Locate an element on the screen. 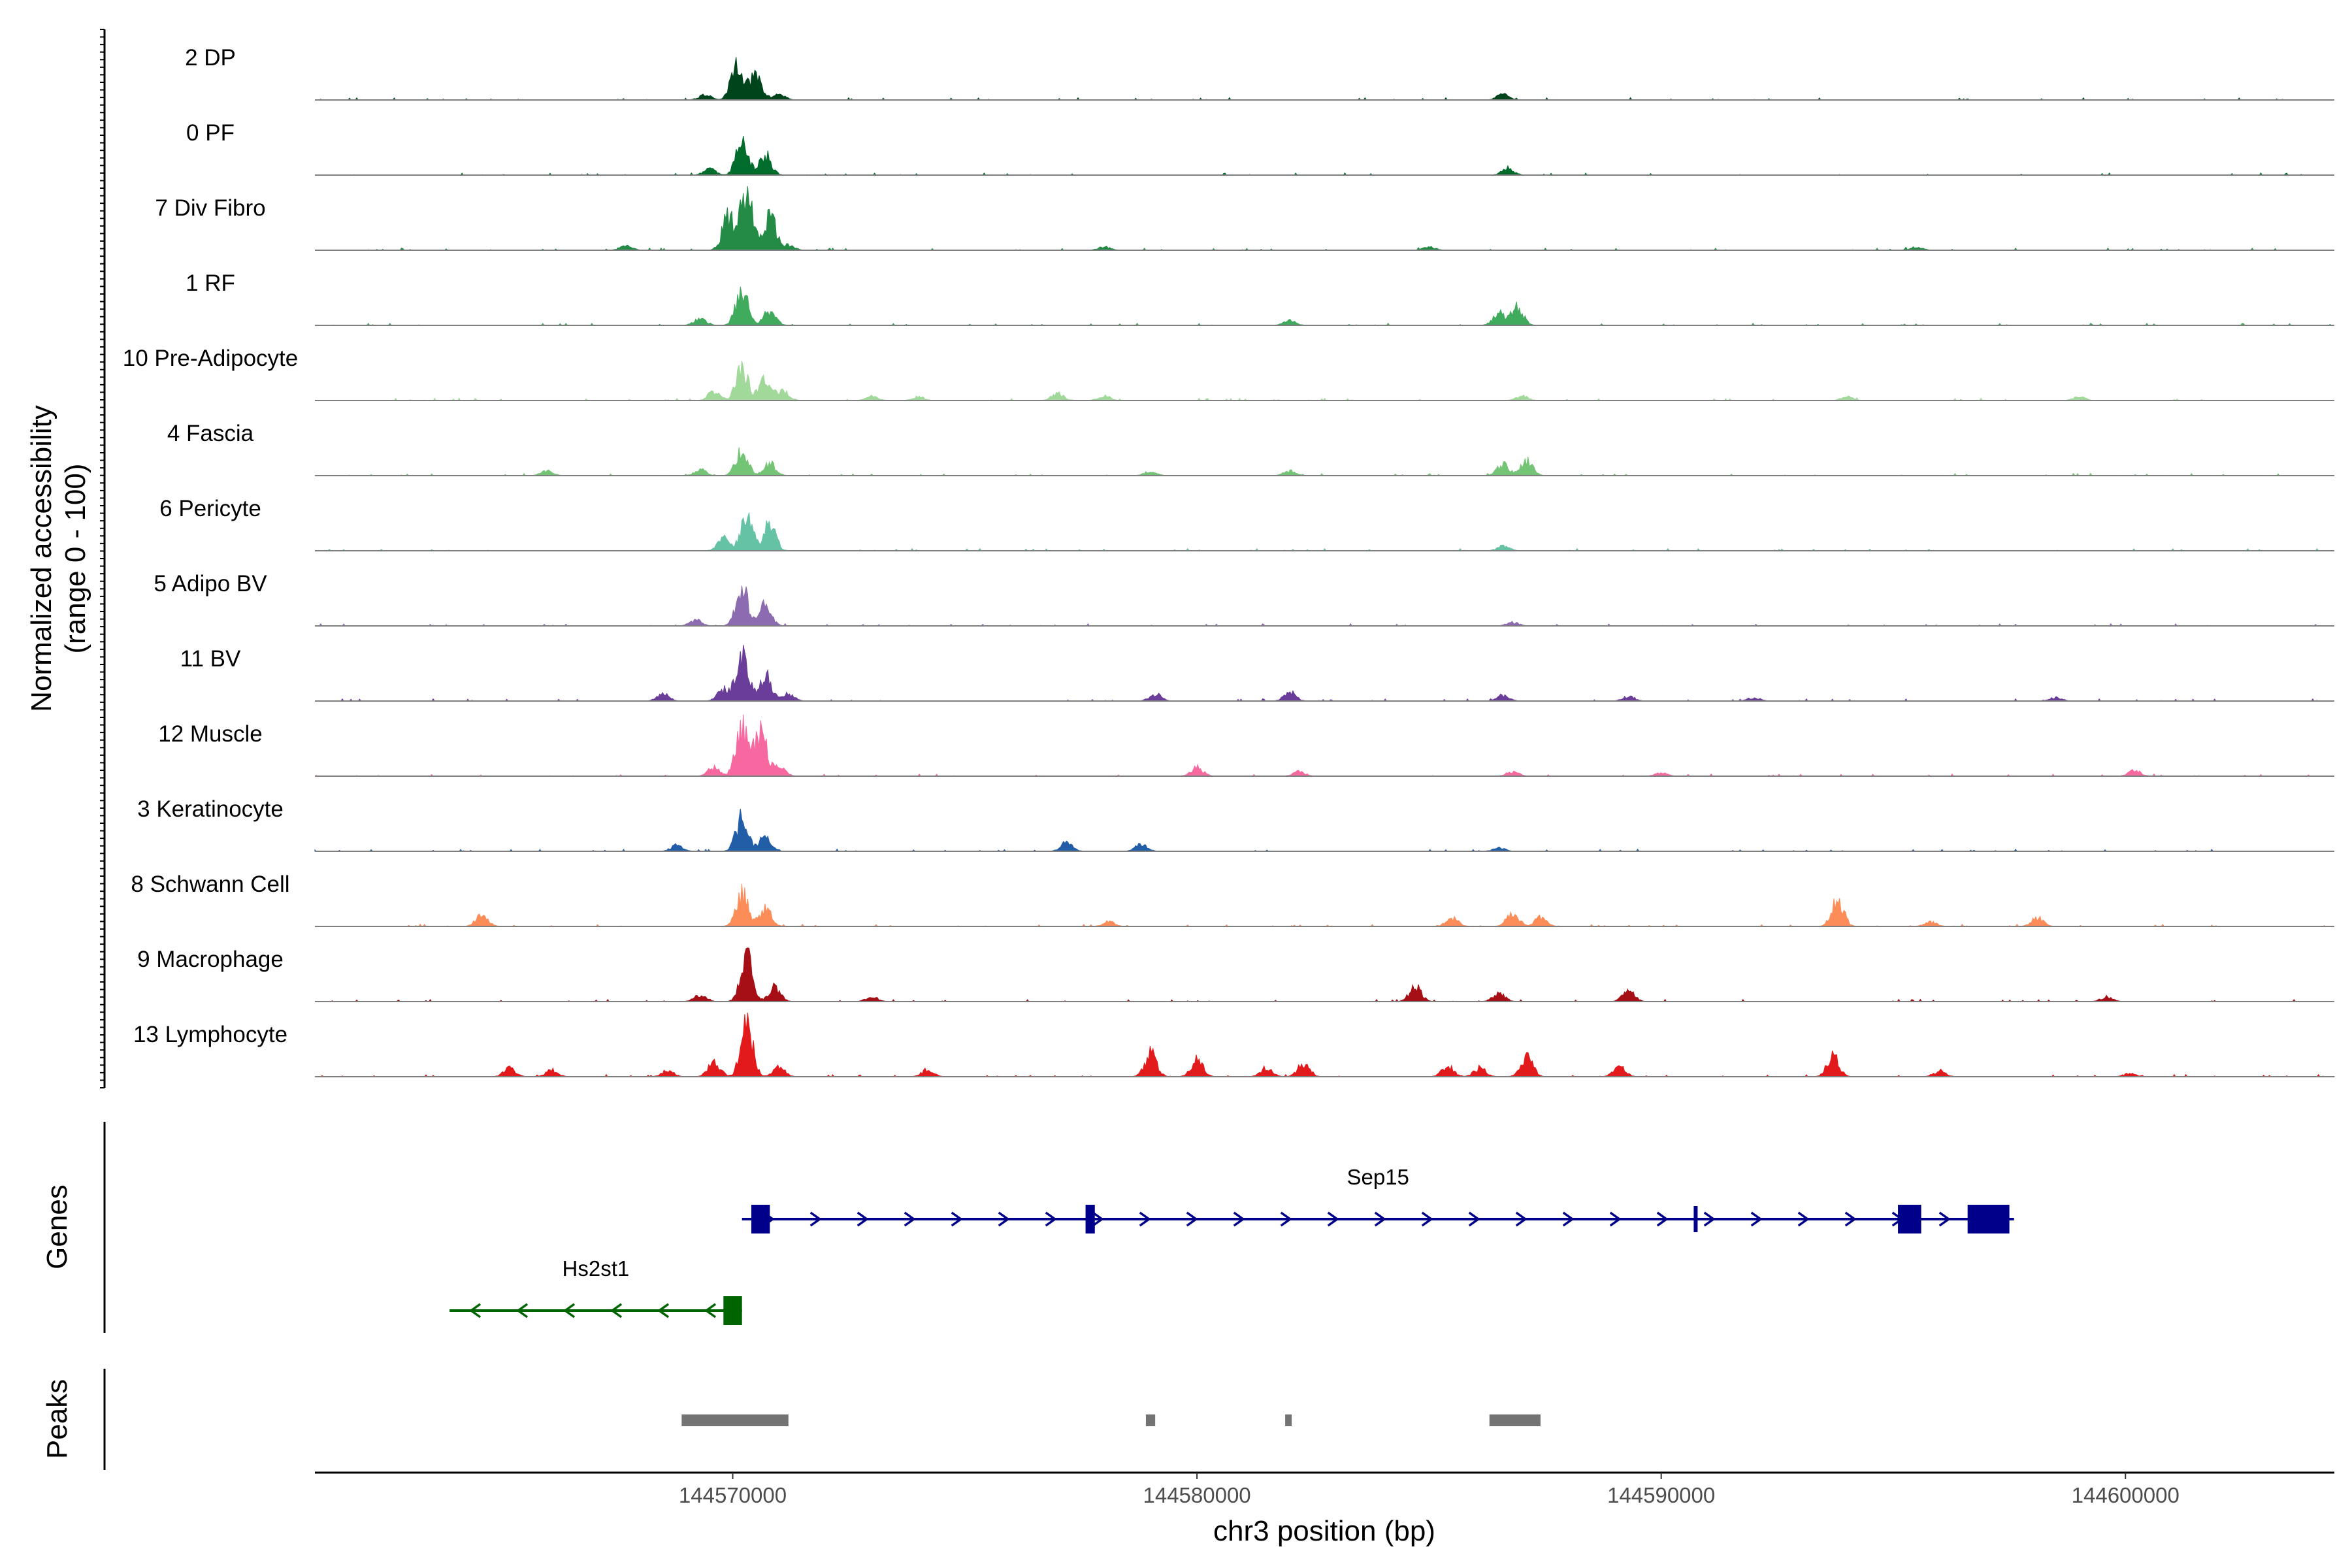 Image resolution: width=2352 pixels, height=1568 pixels. coverage-track: 12 Muscle is located at coordinates (1246, 745).